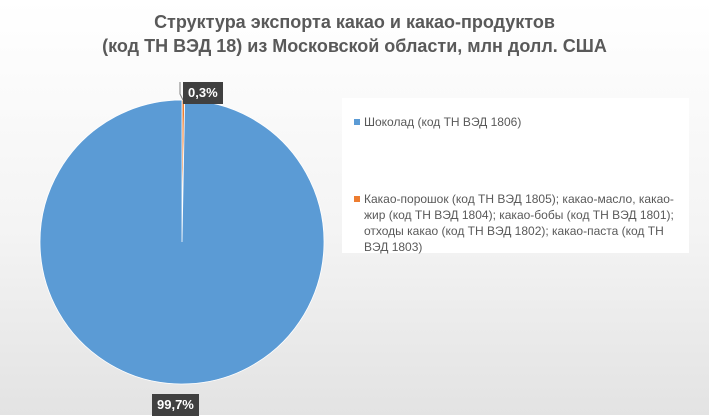 This screenshot has height=416, width=709. I want to click on data-label-cocoa-products: 0,3%, so click(203, 93).